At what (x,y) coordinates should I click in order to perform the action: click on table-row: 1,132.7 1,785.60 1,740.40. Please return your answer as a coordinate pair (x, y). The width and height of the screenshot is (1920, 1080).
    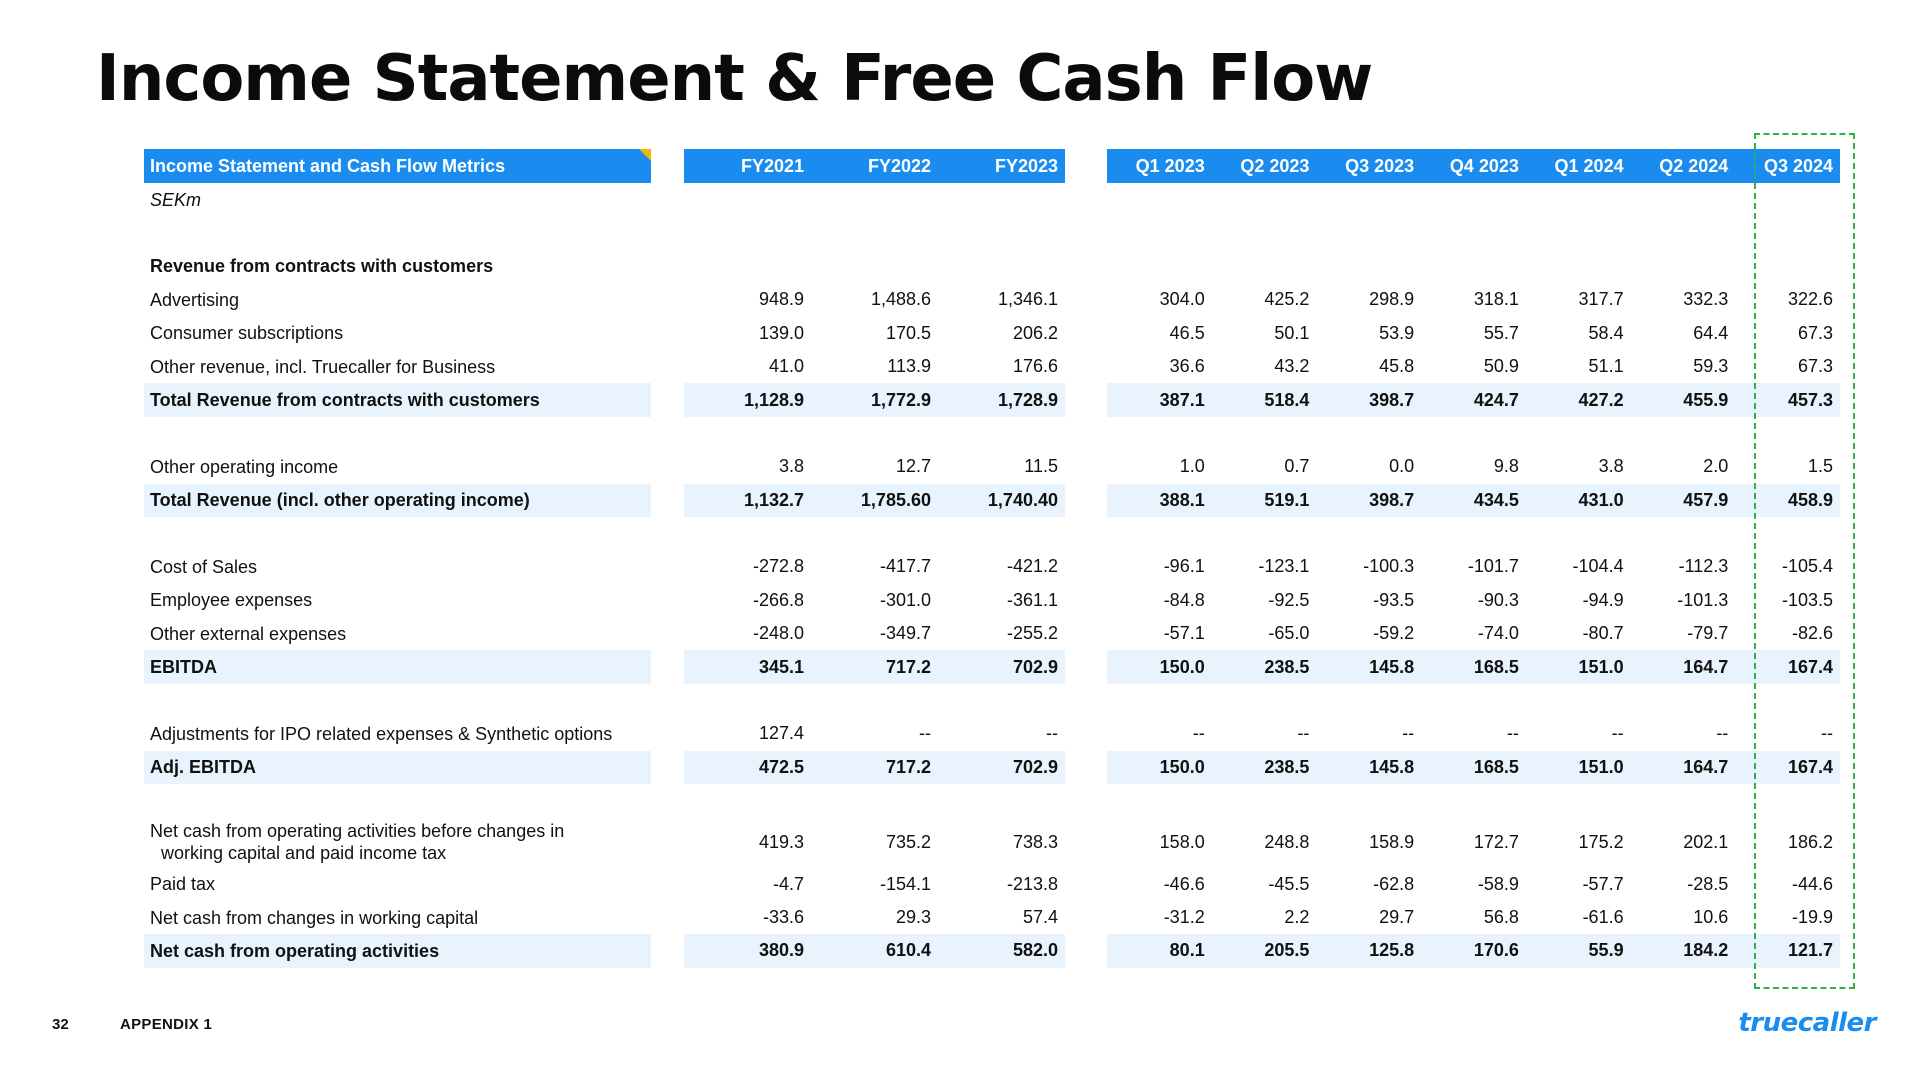
    Looking at the image, I should click on (874, 500).